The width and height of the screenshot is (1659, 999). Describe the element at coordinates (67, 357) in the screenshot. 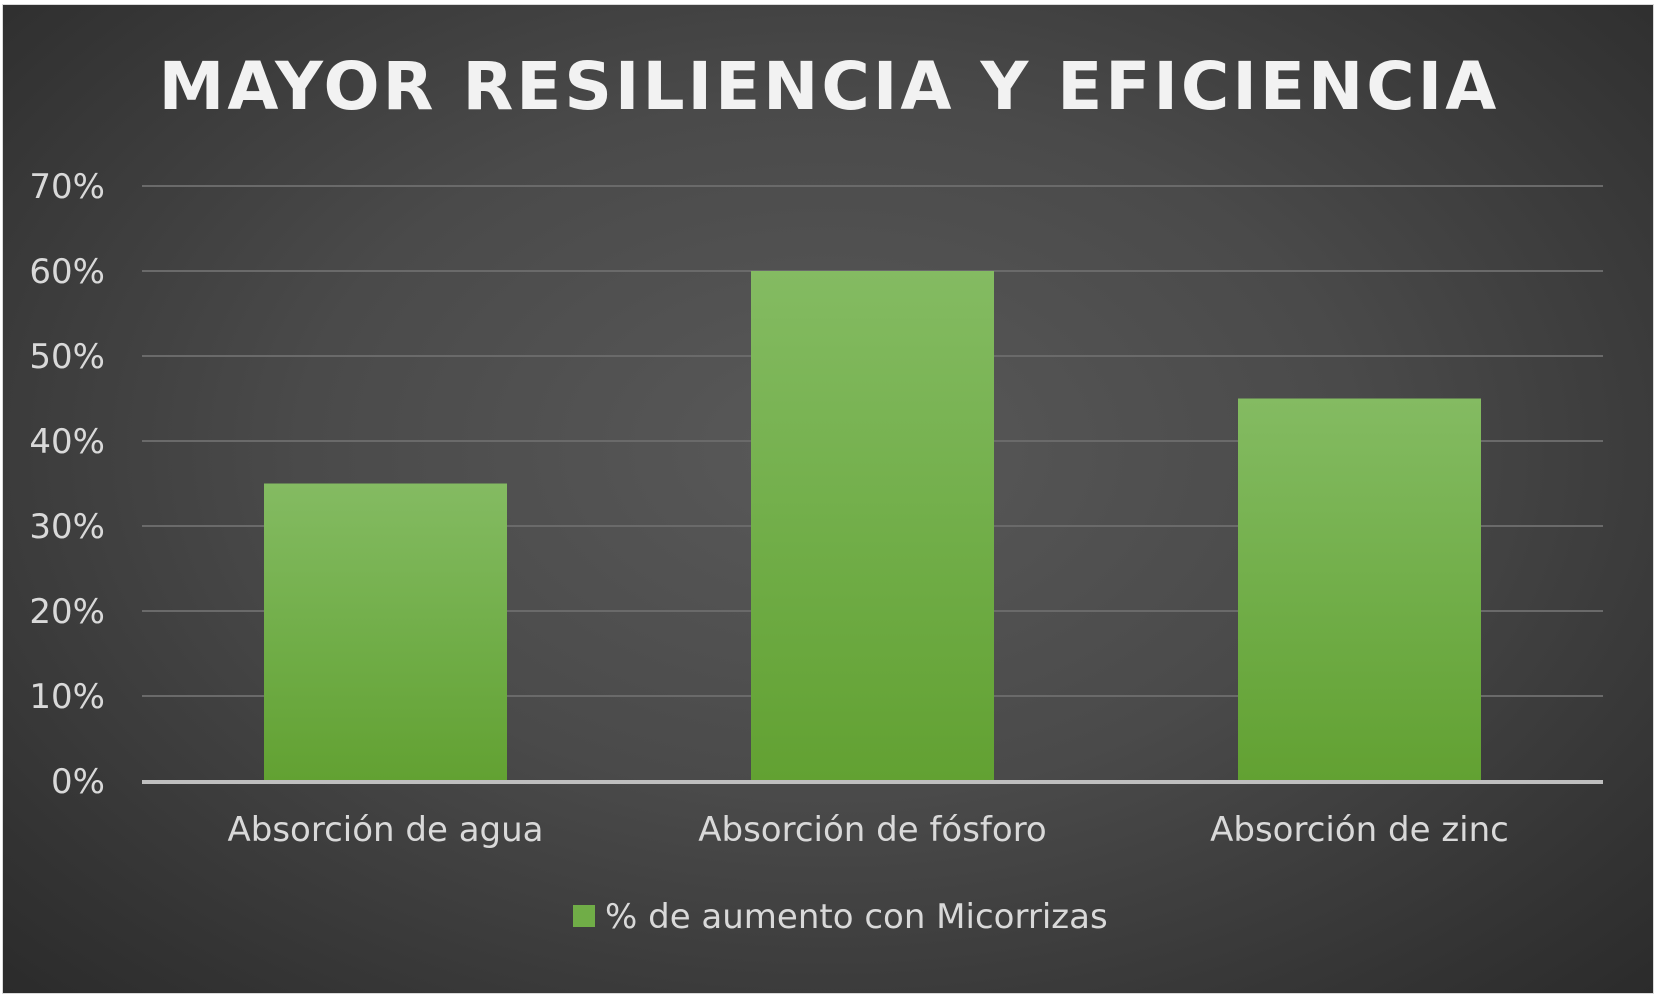

I see `y-tick-label: 50%` at that location.